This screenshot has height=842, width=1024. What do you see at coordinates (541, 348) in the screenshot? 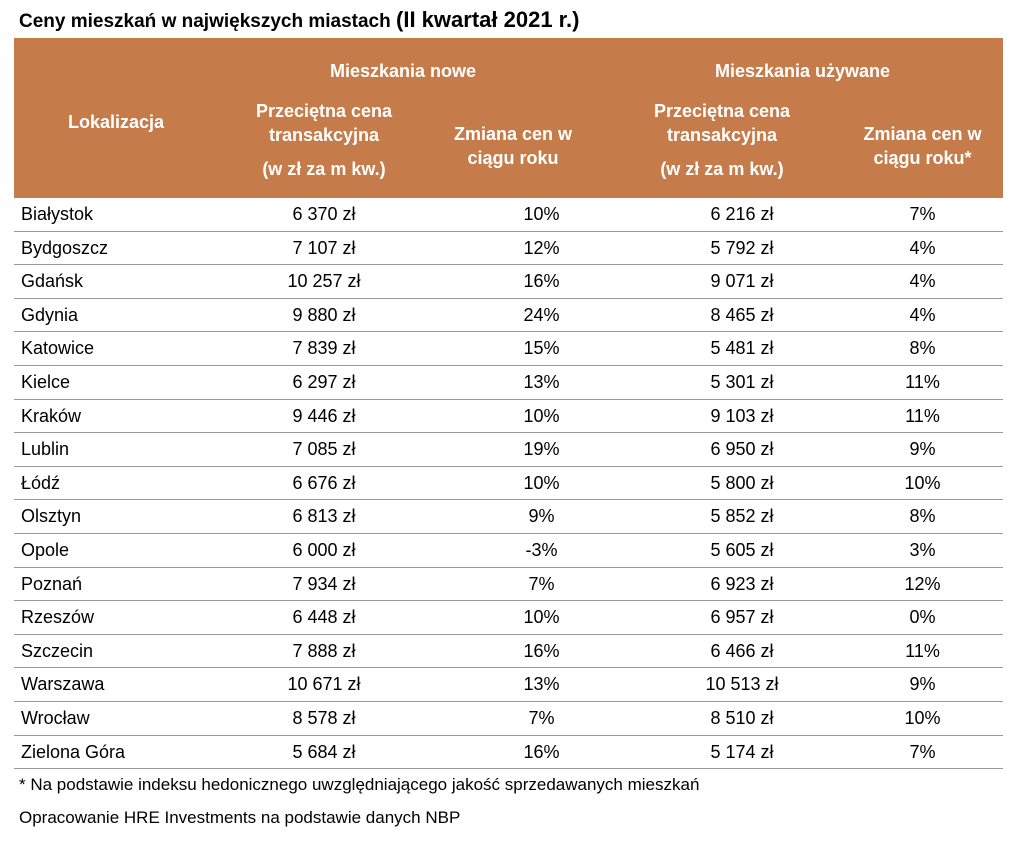
I see `cell-change-new: 15%` at bounding box center [541, 348].